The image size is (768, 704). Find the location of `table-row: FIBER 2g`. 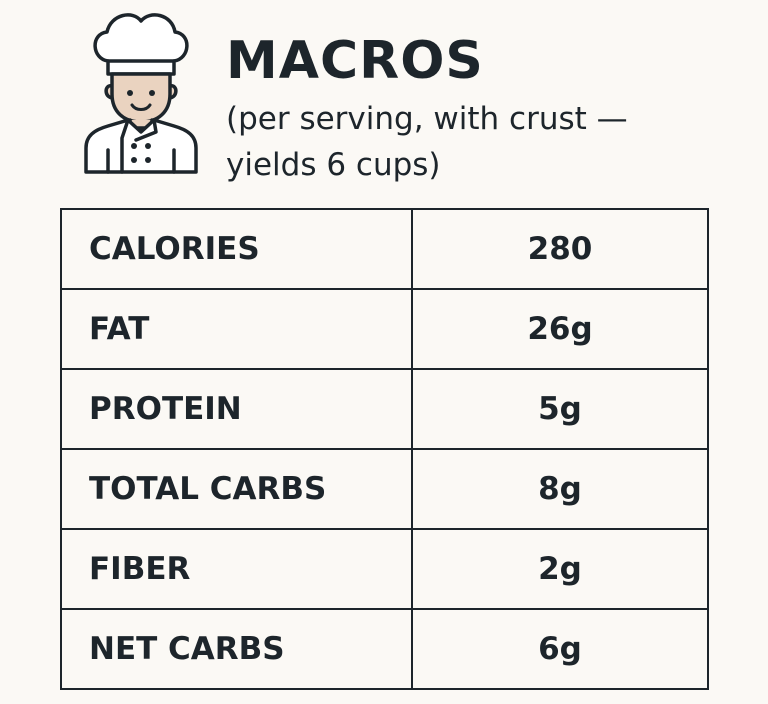

table-row: FIBER 2g is located at coordinates (384, 569).